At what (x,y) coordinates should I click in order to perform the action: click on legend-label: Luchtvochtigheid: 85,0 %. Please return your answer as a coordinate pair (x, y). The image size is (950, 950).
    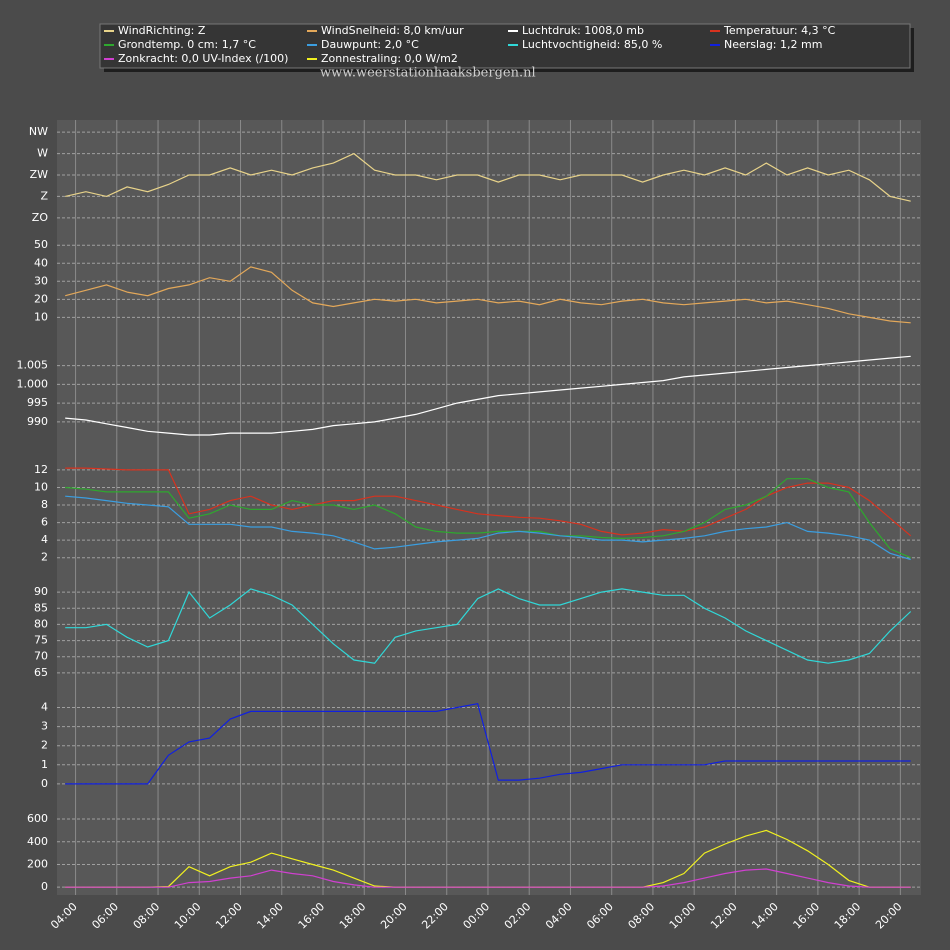
    Looking at the image, I should click on (592, 44).